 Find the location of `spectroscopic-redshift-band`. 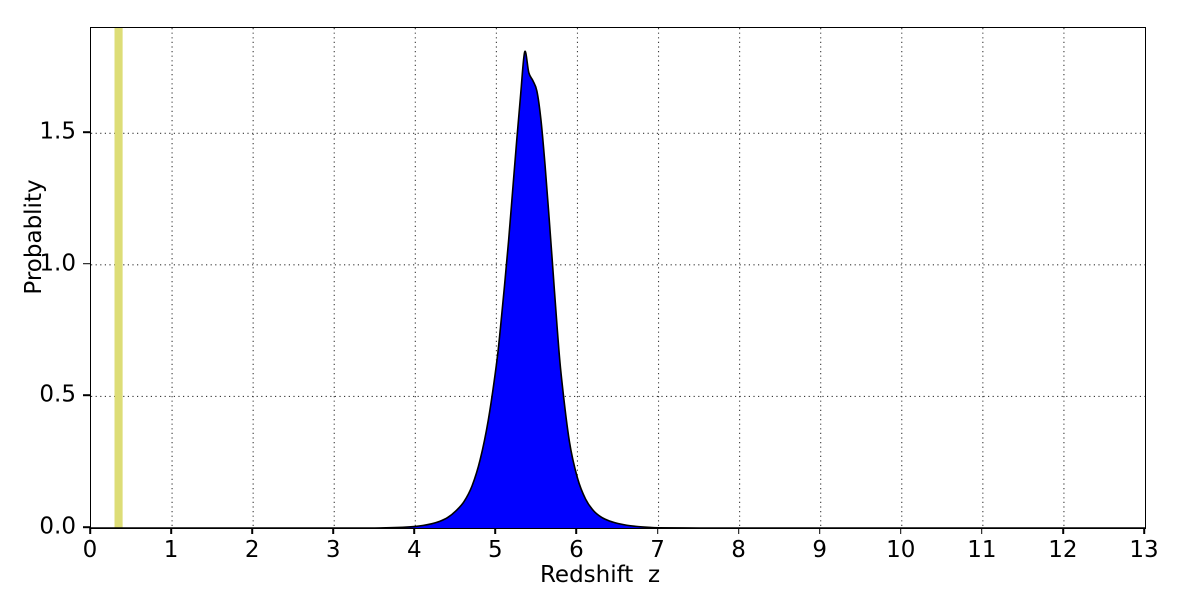

spectroscopic-redshift-band is located at coordinates (118, 278).